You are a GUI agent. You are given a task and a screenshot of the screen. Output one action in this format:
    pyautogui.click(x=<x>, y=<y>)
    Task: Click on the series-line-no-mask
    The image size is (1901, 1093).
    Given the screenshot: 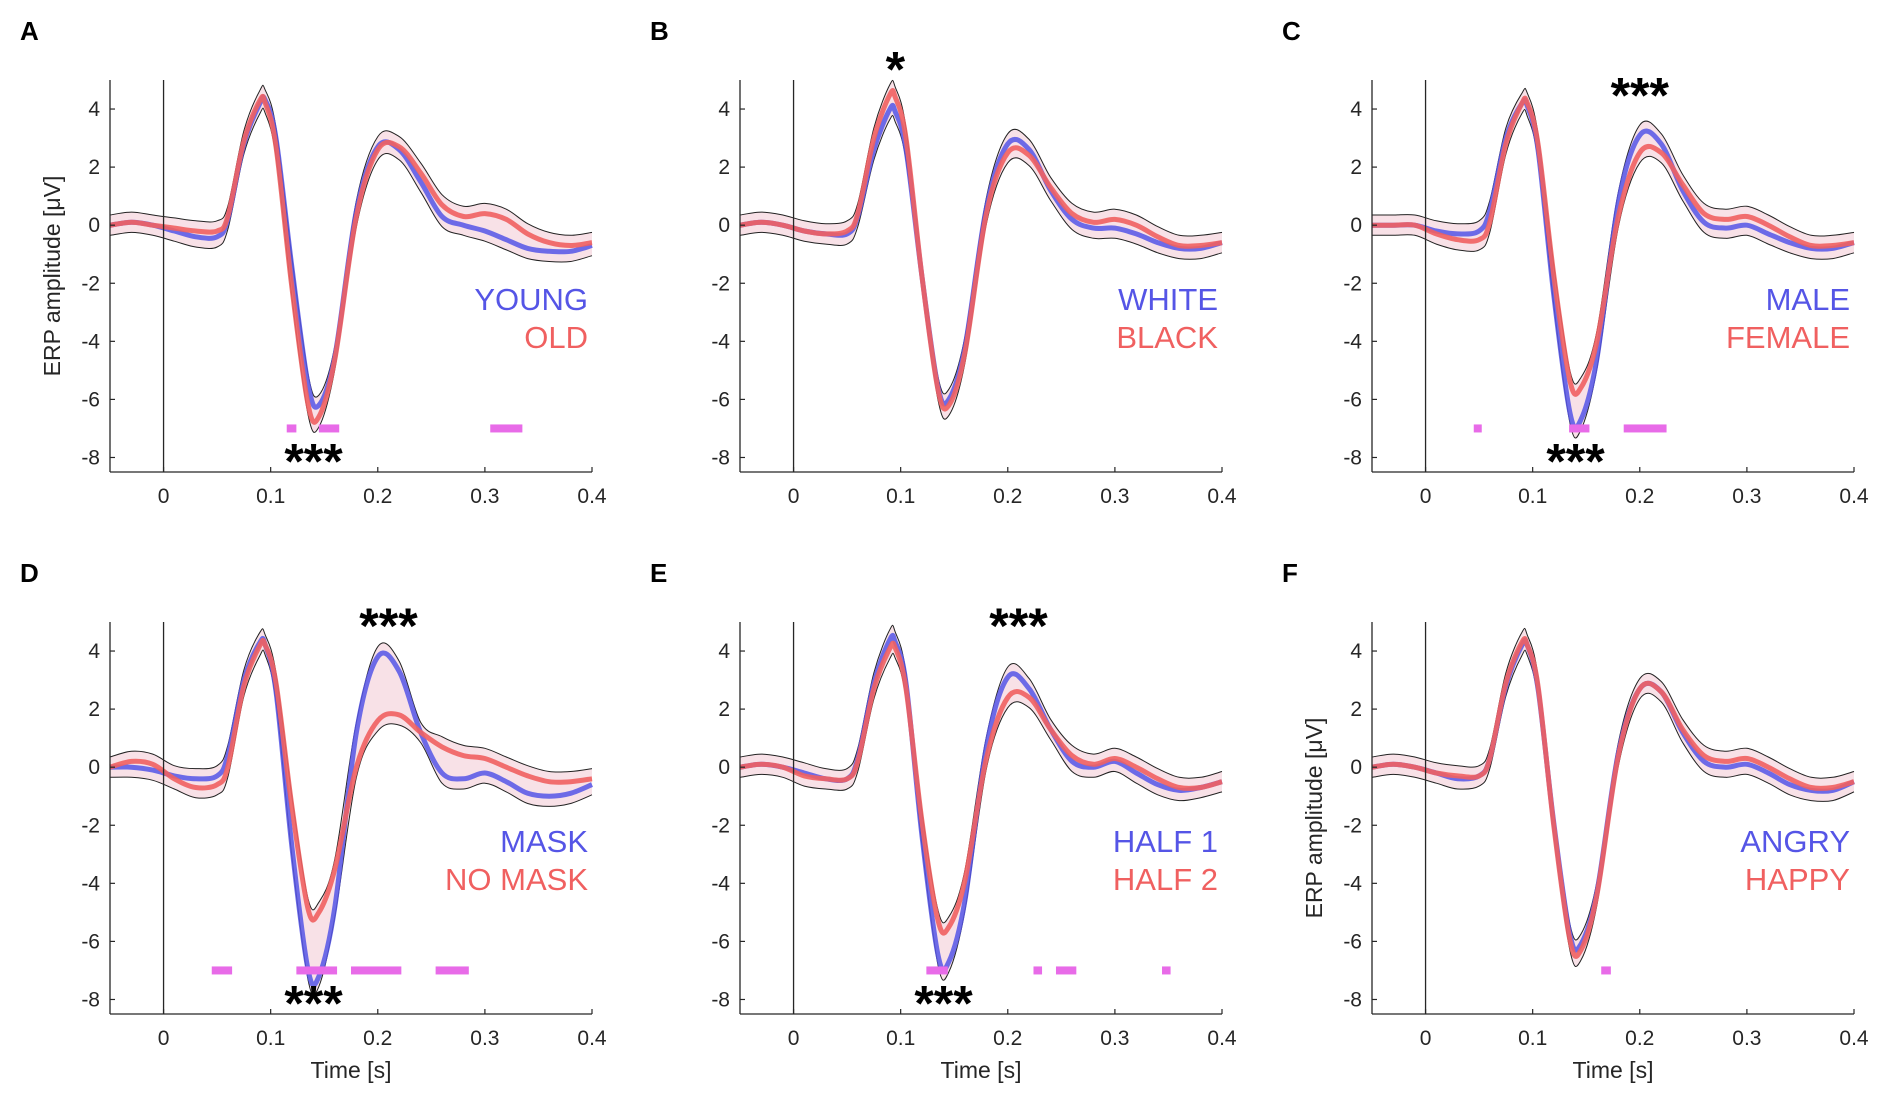 What is the action you would take?
    pyautogui.click(x=351, y=780)
    